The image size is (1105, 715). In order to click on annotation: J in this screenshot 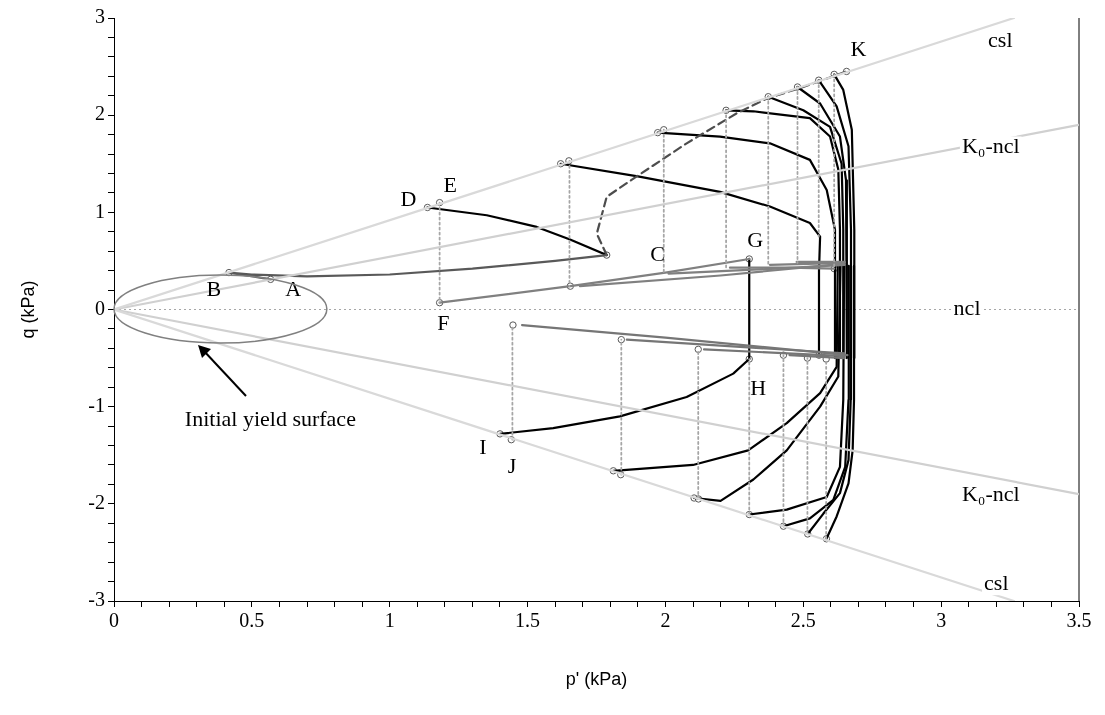, I will do `click(512, 466)`.